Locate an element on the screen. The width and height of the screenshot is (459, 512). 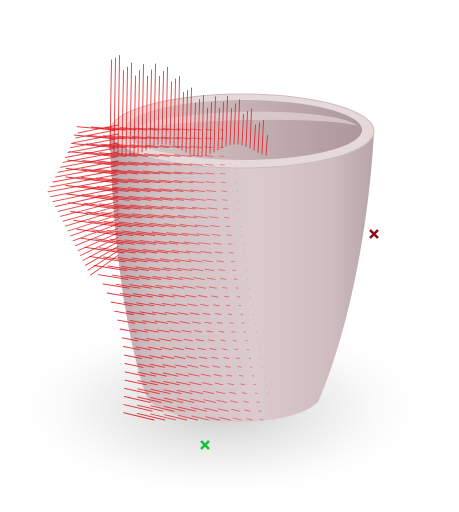
marker-dark-red-icon is located at coordinates (374, 234).